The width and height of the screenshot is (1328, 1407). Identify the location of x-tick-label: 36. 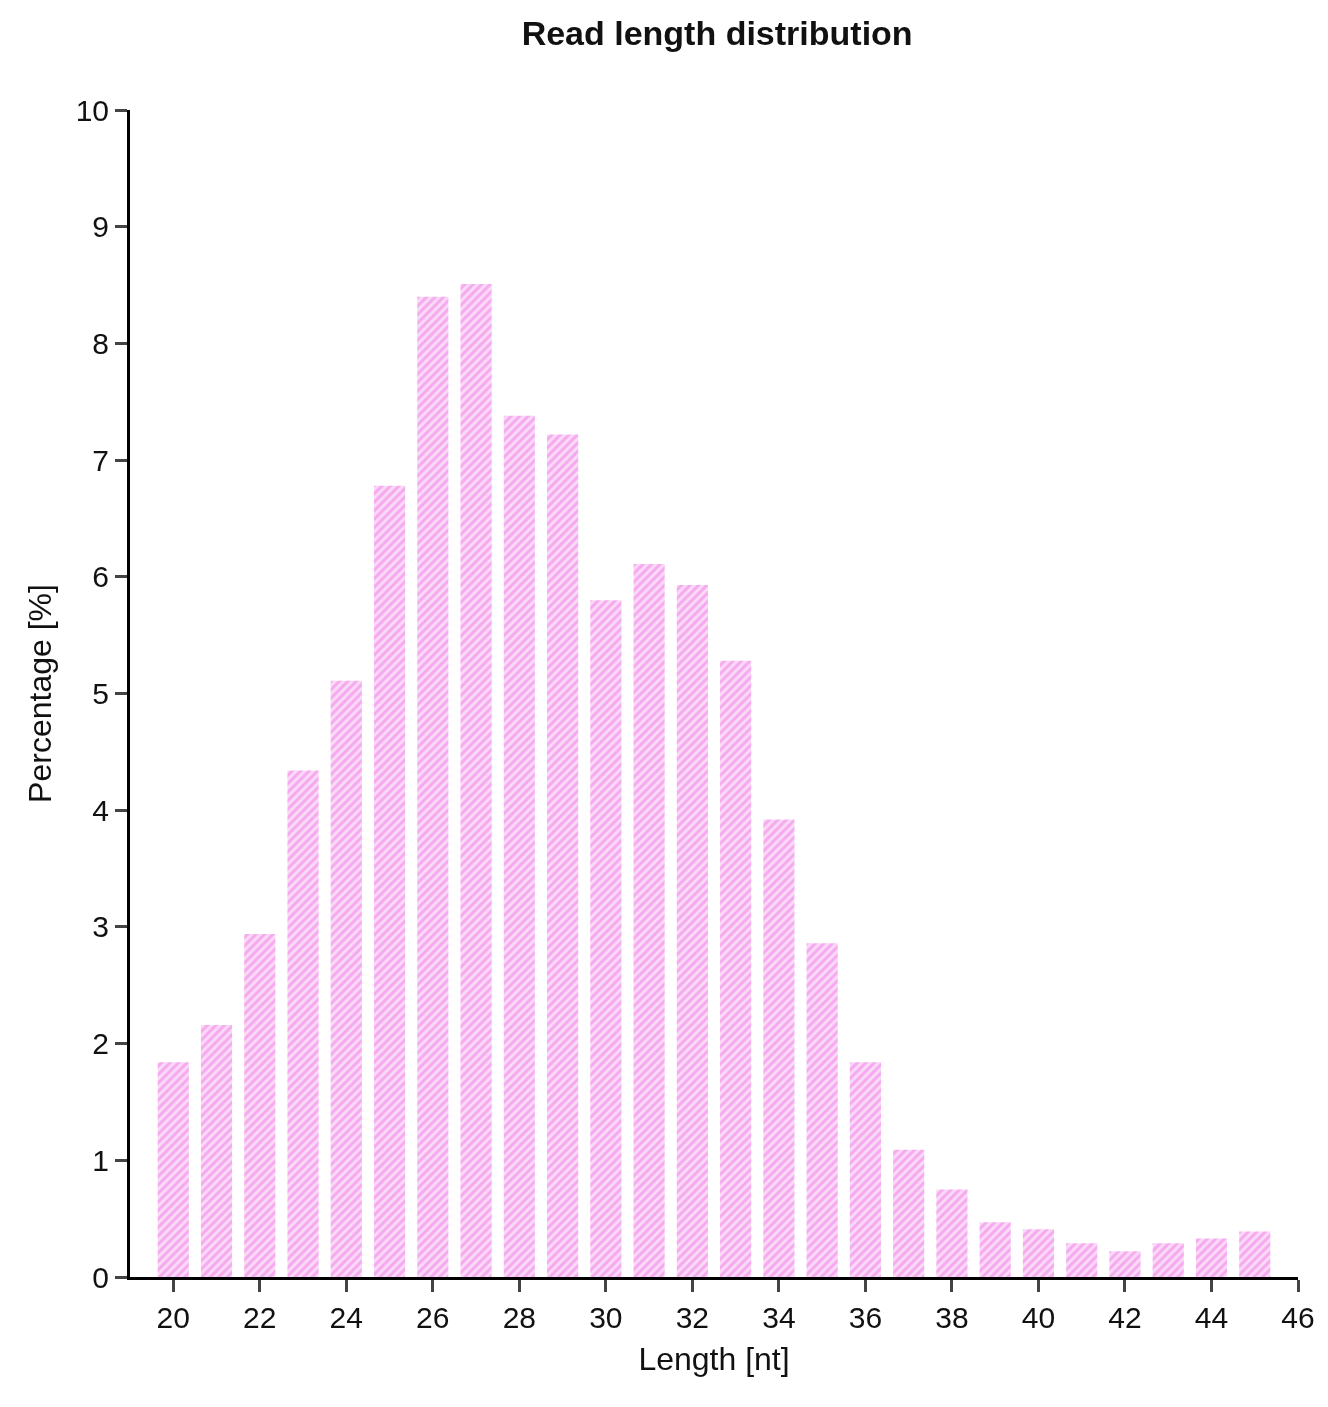
(865, 1317).